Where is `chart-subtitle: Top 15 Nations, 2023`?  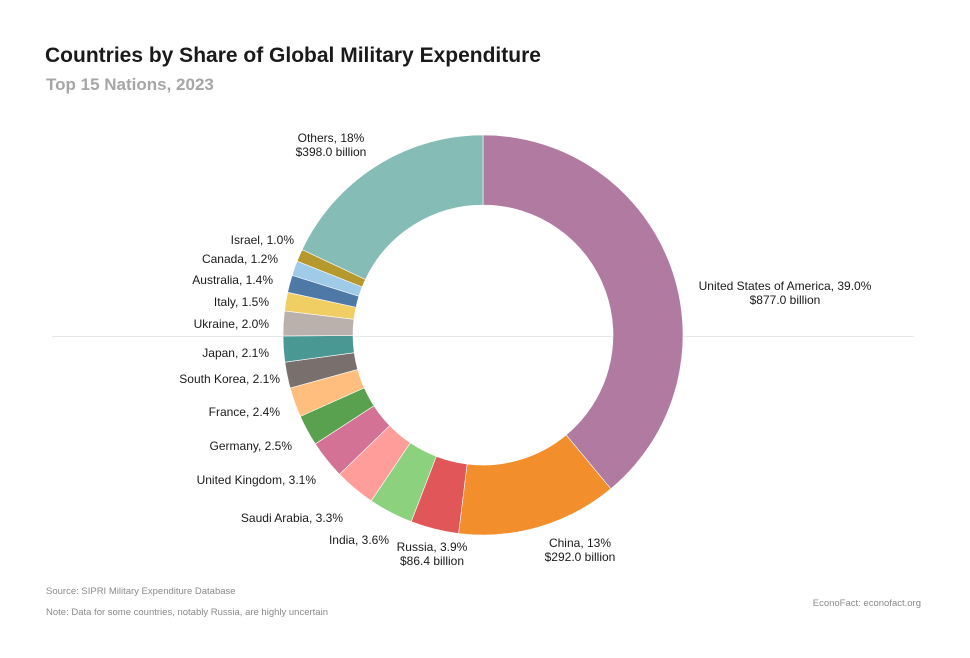 chart-subtitle: Top 15 Nations, 2023 is located at coordinates (130, 84).